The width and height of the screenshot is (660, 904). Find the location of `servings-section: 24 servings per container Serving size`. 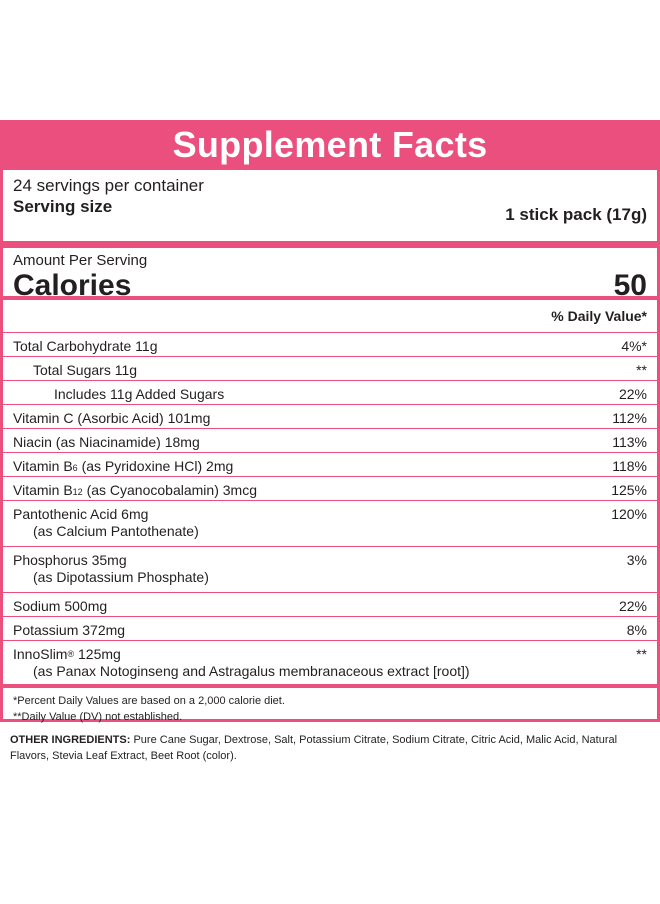

servings-section: 24 servings per container Serving size is located at coordinates (330, 209).